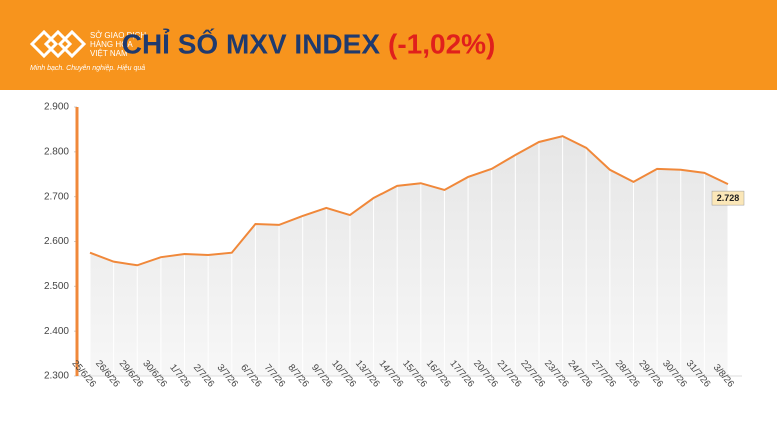  Describe the element at coordinates (56, 286) in the screenshot. I see `y-tick-label: 2.500` at that location.